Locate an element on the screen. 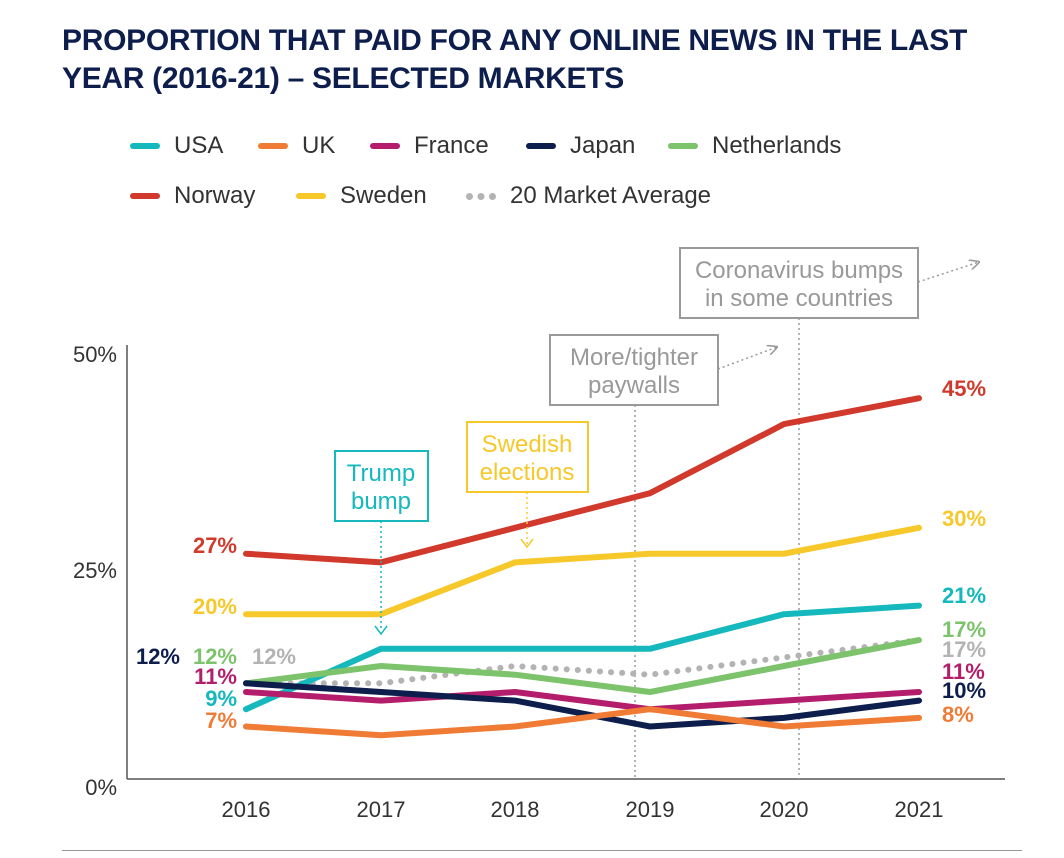 This screenshot has width=1064, height=858. bottom-divider is located at coordinates (542, 850).